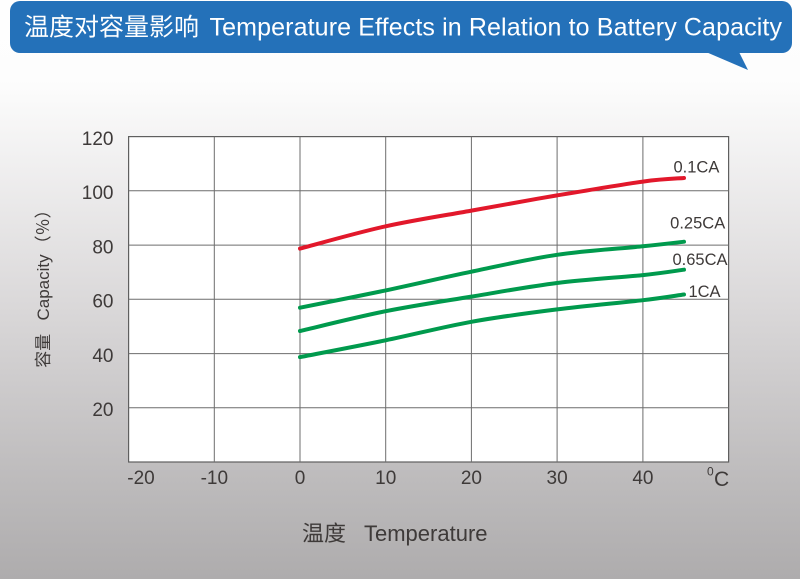  Describe the element at coordinates (385, 478) in the screenshot. I see `svg-text: 10` at that location.